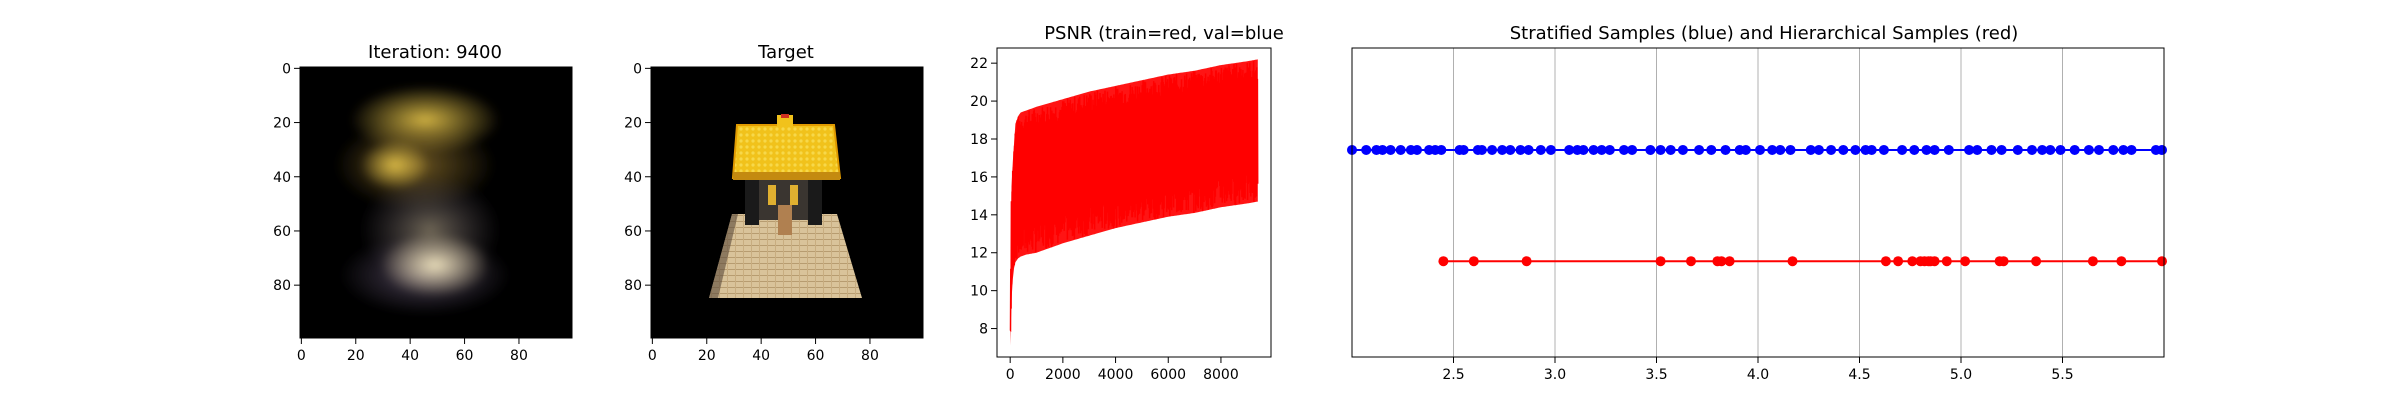 Image resolution: width=2400 pixels, height=404 pixels. Describe the element at coordinates (1164, 33) in the screenshot. I see `panel3-title: PSNR (train=red, val=blue` at that location.